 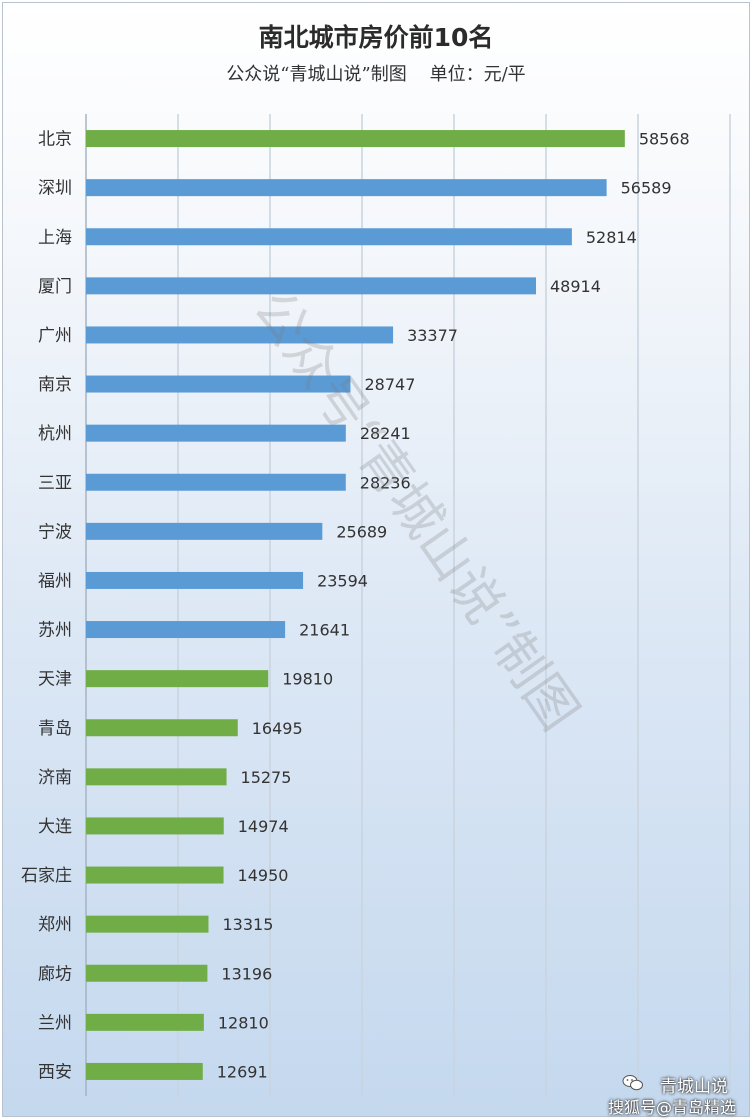 I want to click on data-label: 13315, so click(x=247, y=924).